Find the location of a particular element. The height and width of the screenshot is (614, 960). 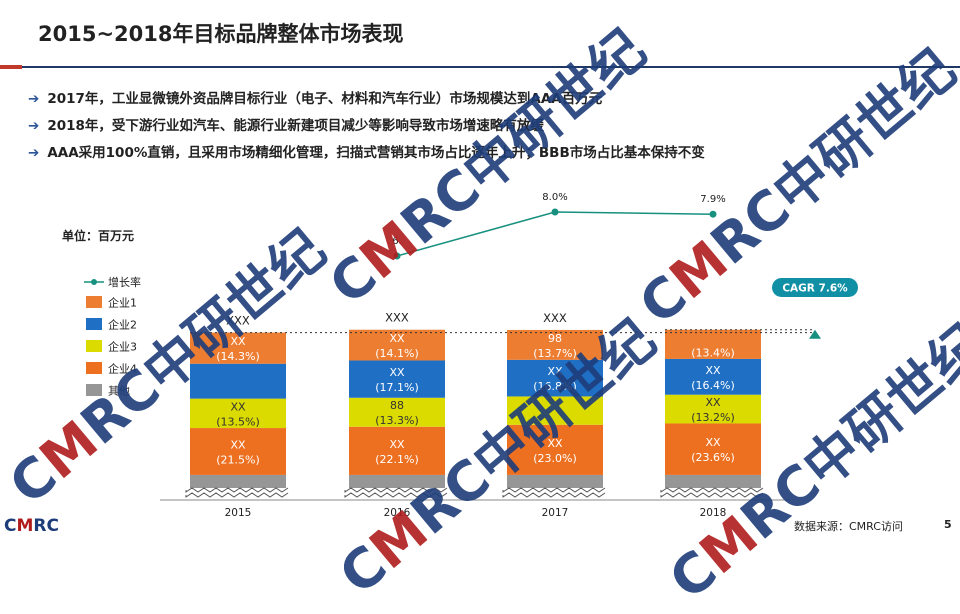

x-tick-label: 2016 is located at coordinates (397, 513).